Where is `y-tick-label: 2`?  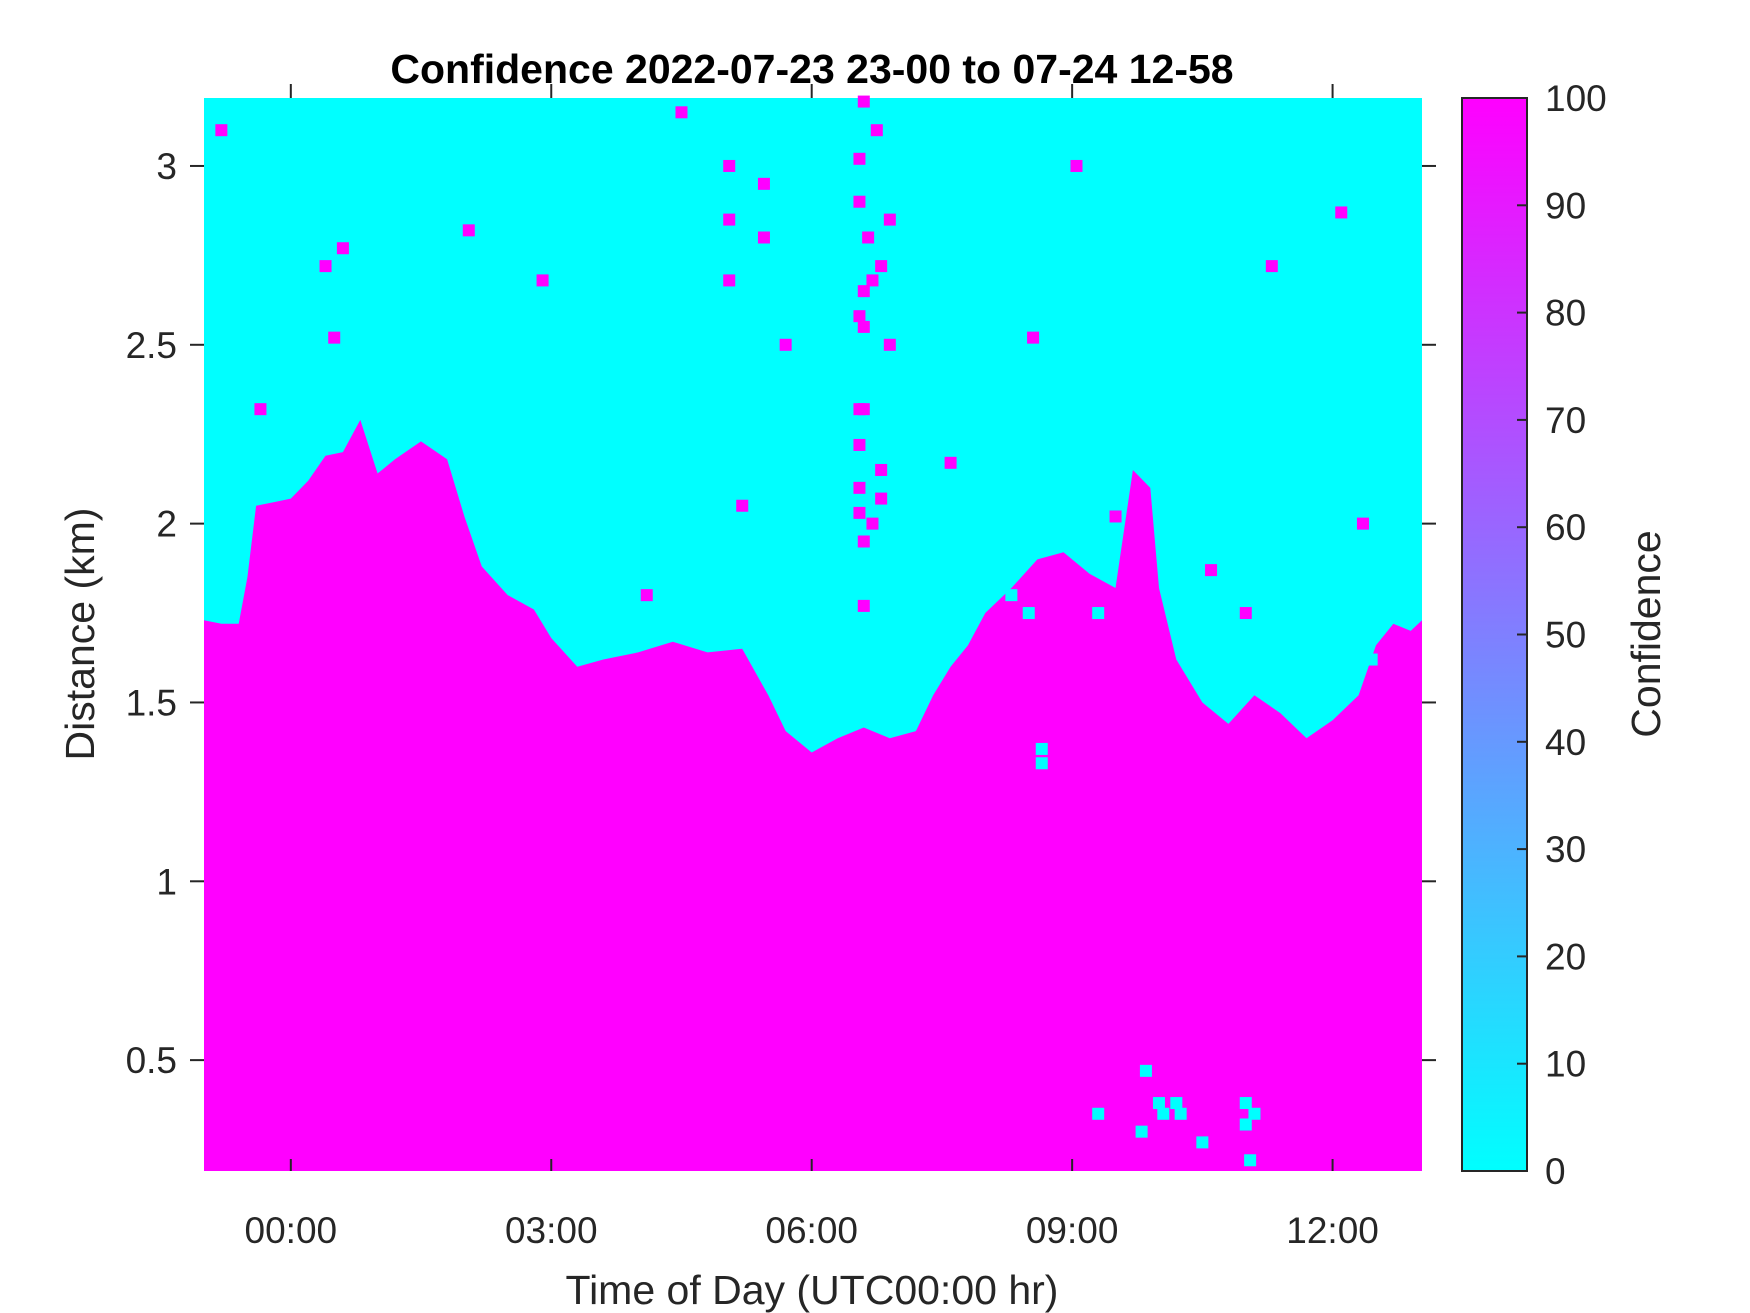 y-tick-label: 2 is located at coordinates (166, 524).